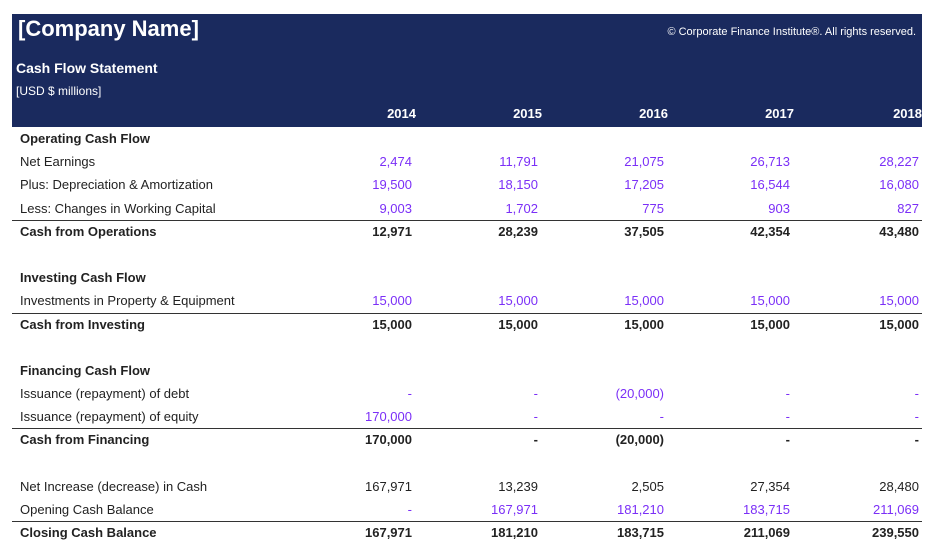  Describe the element at coordinates (87, 509) in the screenshot. I see `row-label: Opening Cash Balance` at that location.